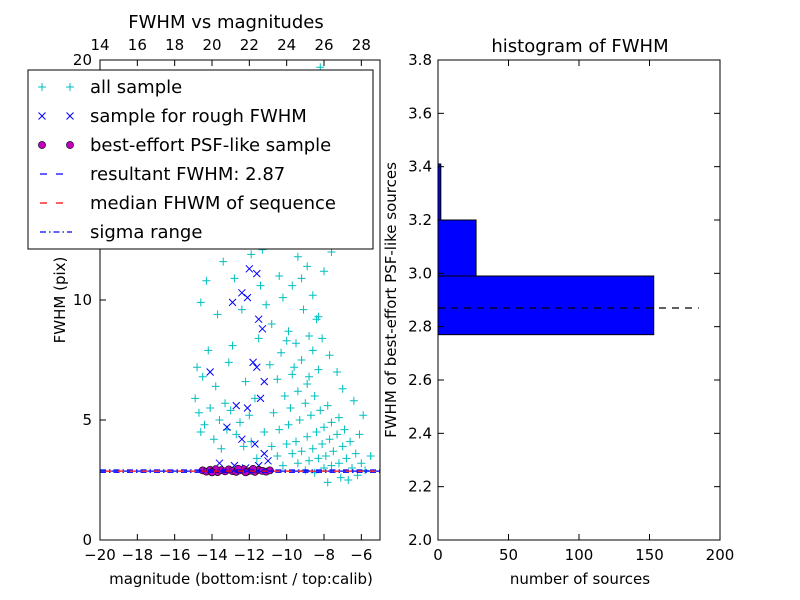 The width and height of the screenshot is (800, 600). What do you see at coordinates (323, 45) in the screenshot?
I see `top-x-tick-label: 26` at bounding box center [323, 45].